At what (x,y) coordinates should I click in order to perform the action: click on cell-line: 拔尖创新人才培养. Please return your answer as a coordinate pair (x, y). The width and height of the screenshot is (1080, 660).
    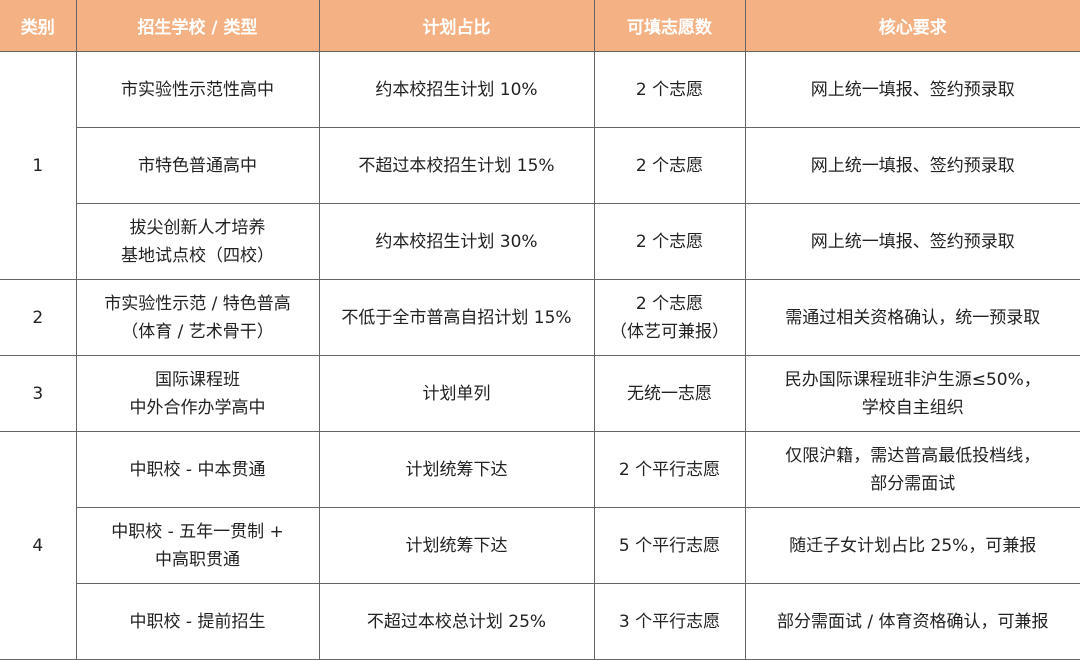
    Looking at the image, I should click on (197, 227).